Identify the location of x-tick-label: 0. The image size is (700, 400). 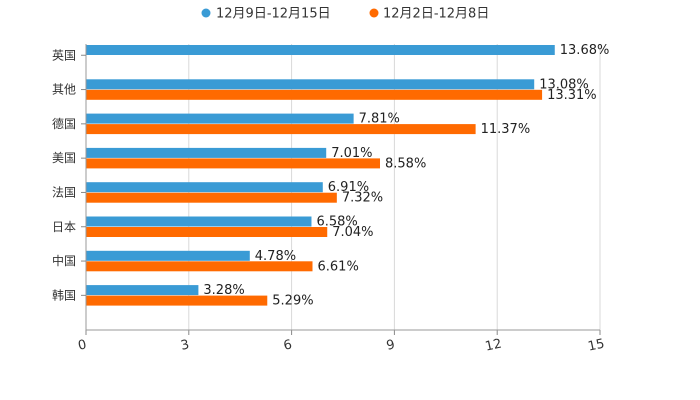
(82, 345).